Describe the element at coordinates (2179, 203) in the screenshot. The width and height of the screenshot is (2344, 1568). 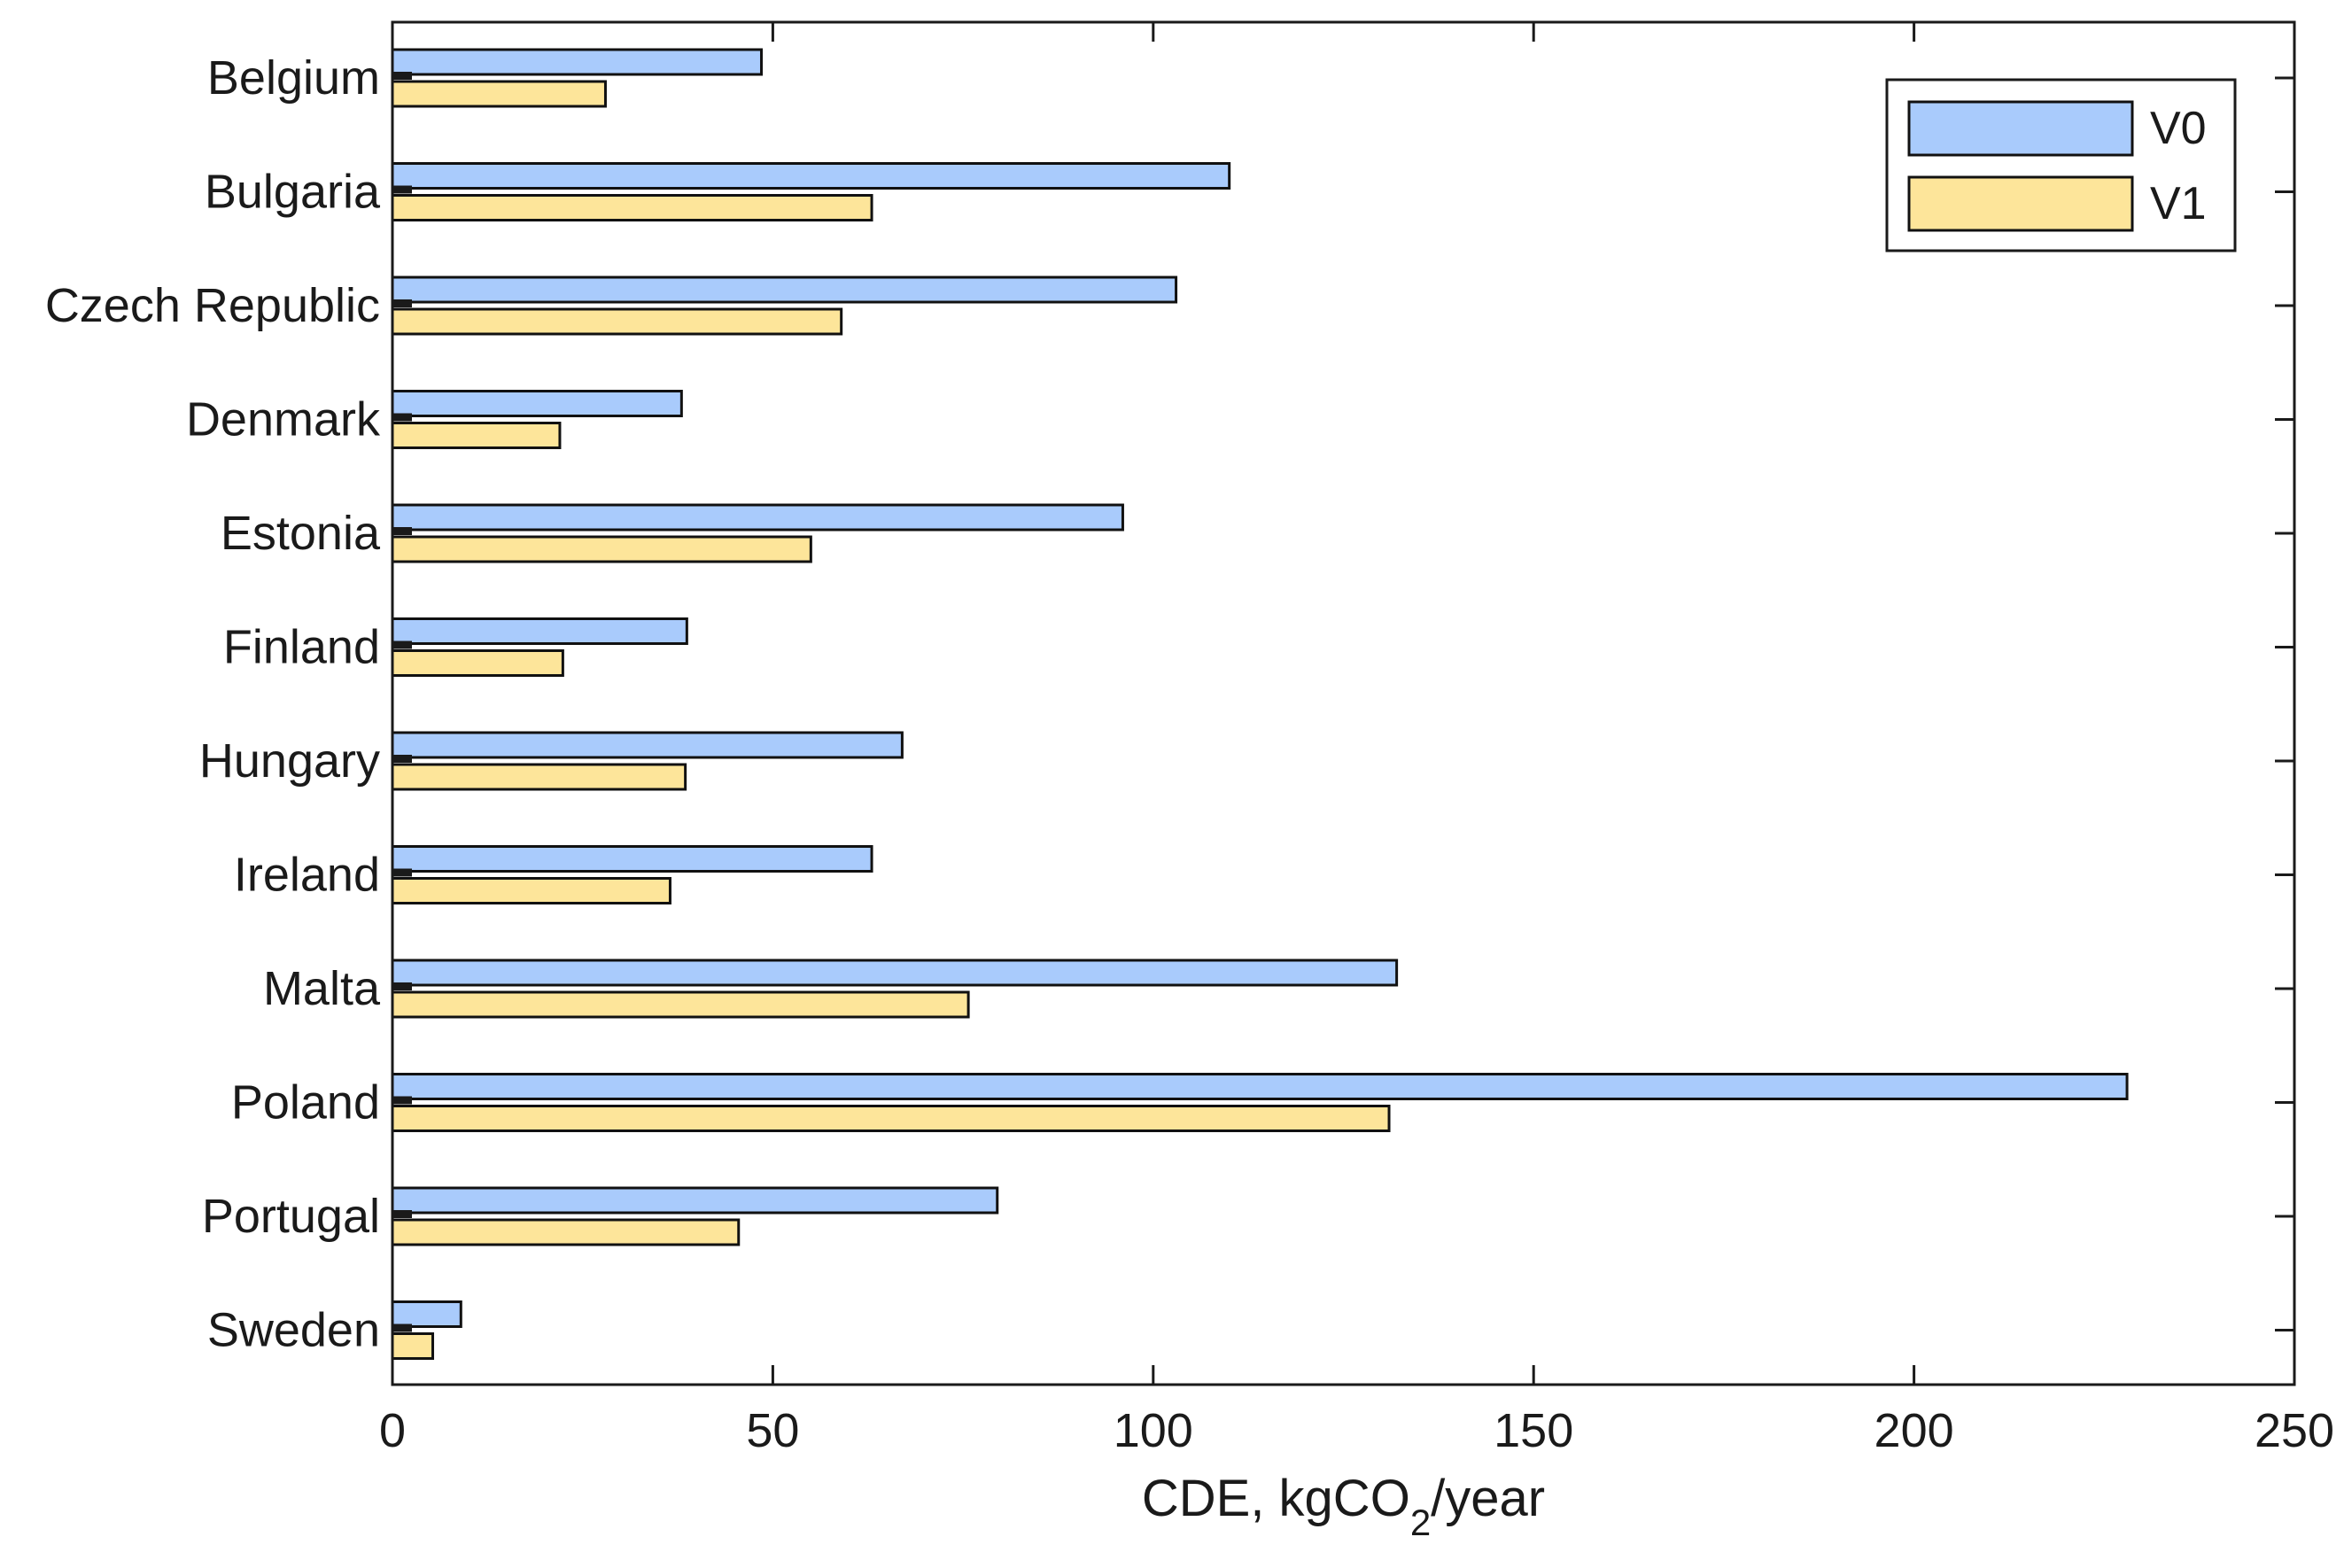
I see `legend-label-v1: V1` at that location.